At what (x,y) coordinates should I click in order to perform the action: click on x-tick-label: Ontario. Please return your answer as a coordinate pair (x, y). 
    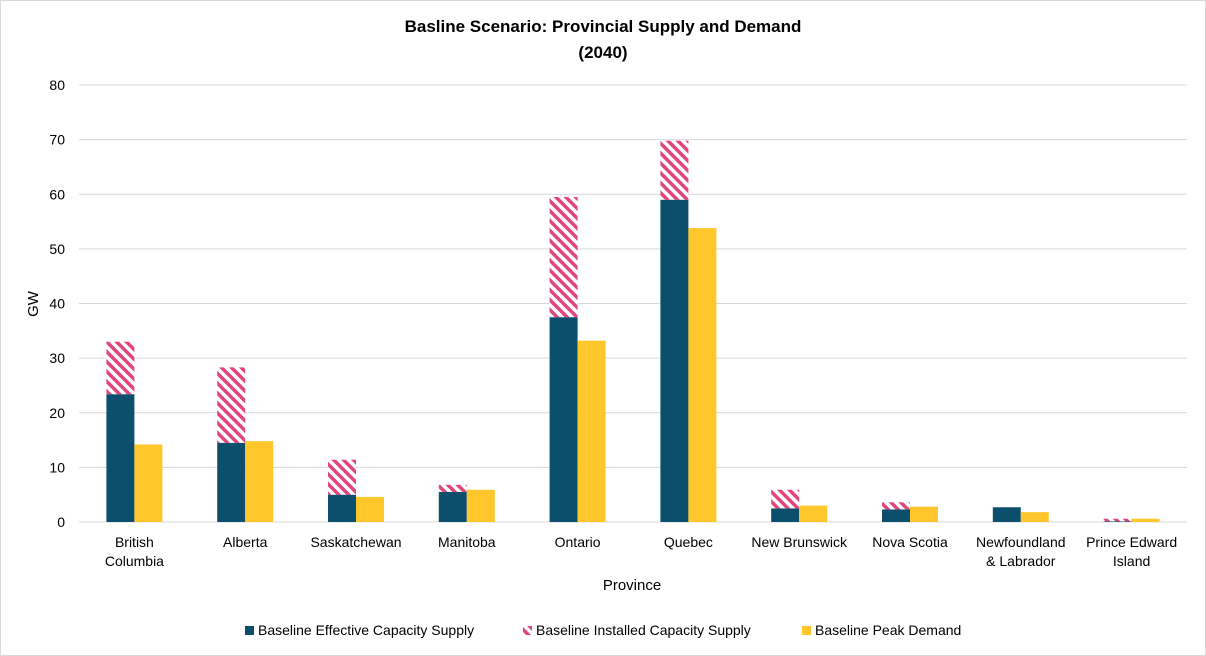
    Looking at the image, I should click on (578, 542).